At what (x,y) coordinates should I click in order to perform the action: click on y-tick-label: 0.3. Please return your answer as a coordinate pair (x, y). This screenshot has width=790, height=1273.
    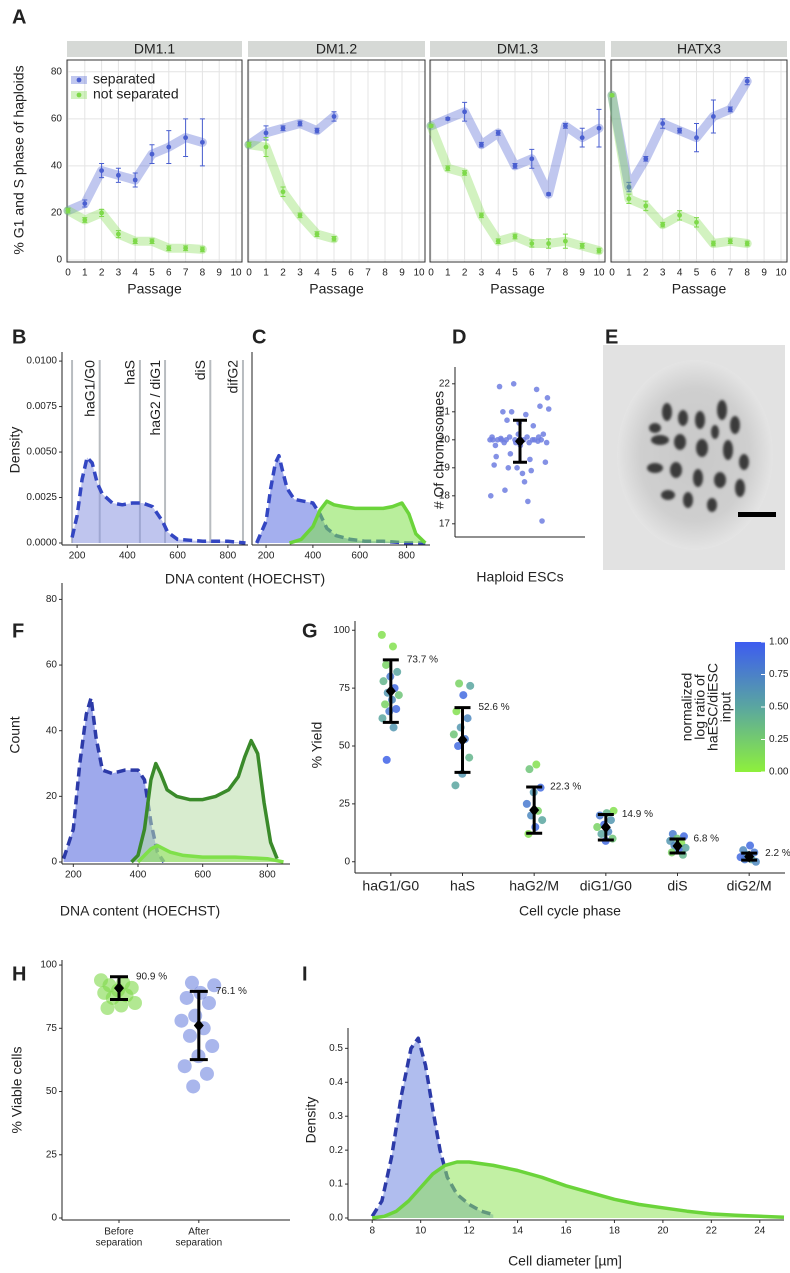
    Looking at the image, I should click on (336, 1116).